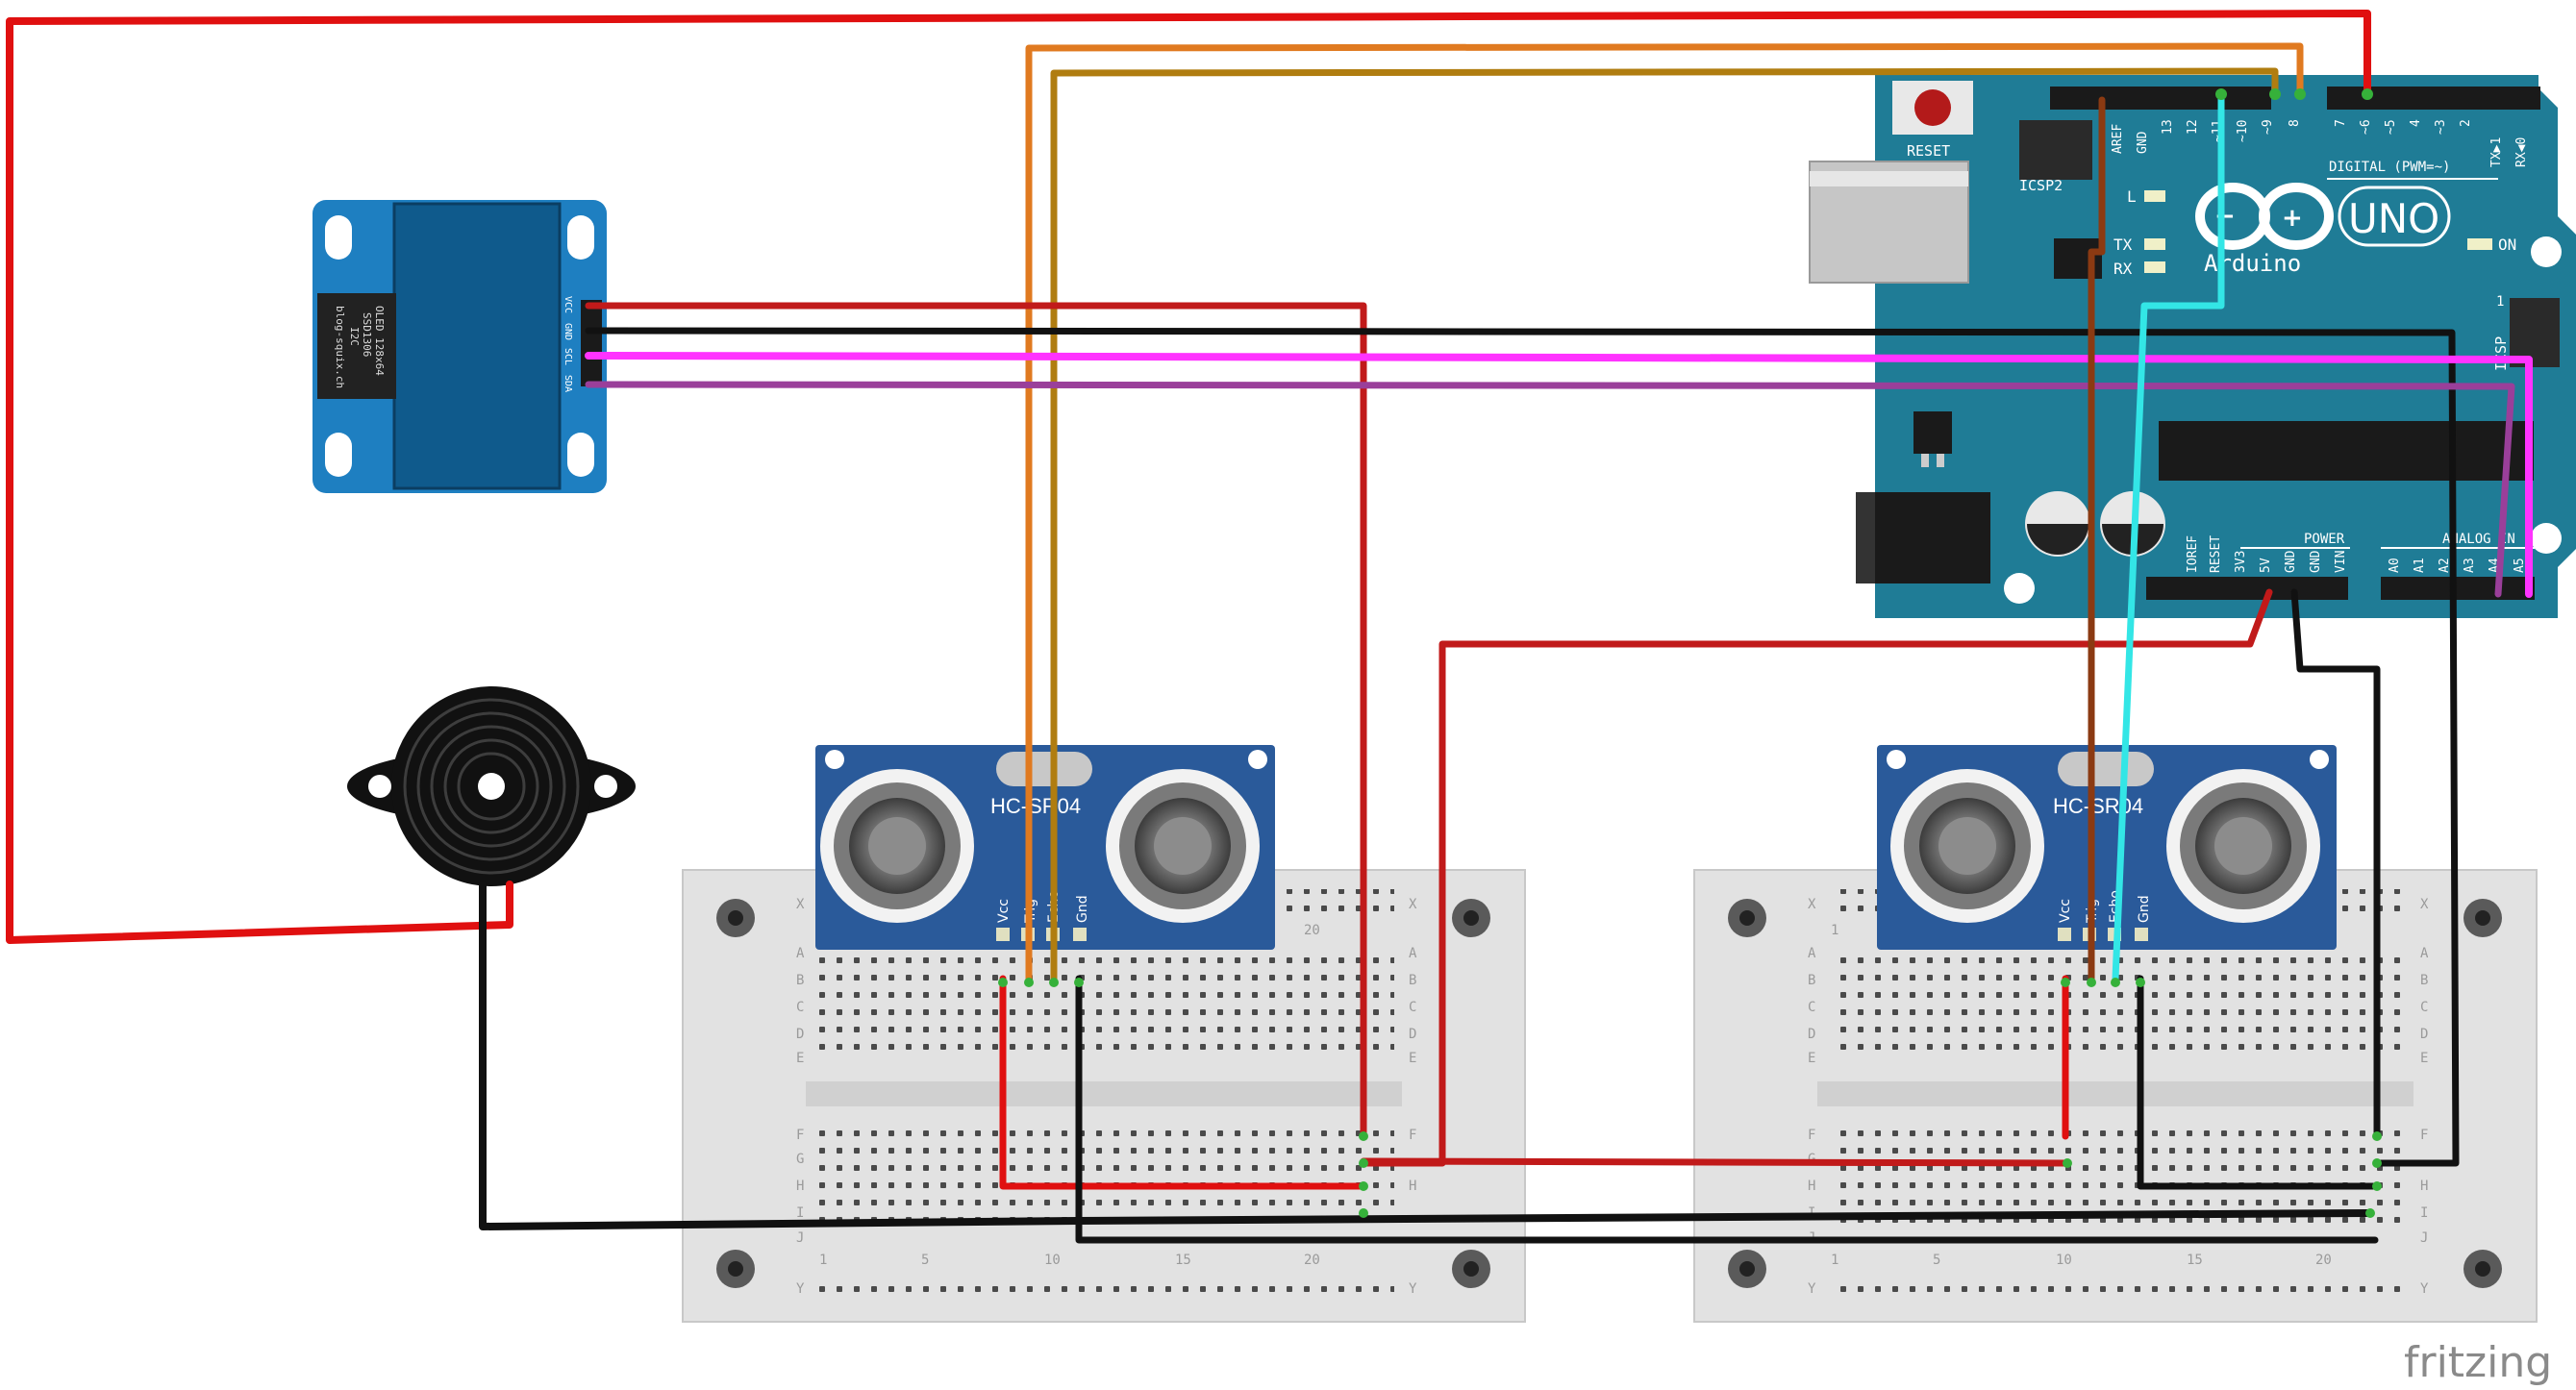  Describe the element at coordinates (2195, 1260) in the screenshot. I see `col-label-15-2: 15` at that location.